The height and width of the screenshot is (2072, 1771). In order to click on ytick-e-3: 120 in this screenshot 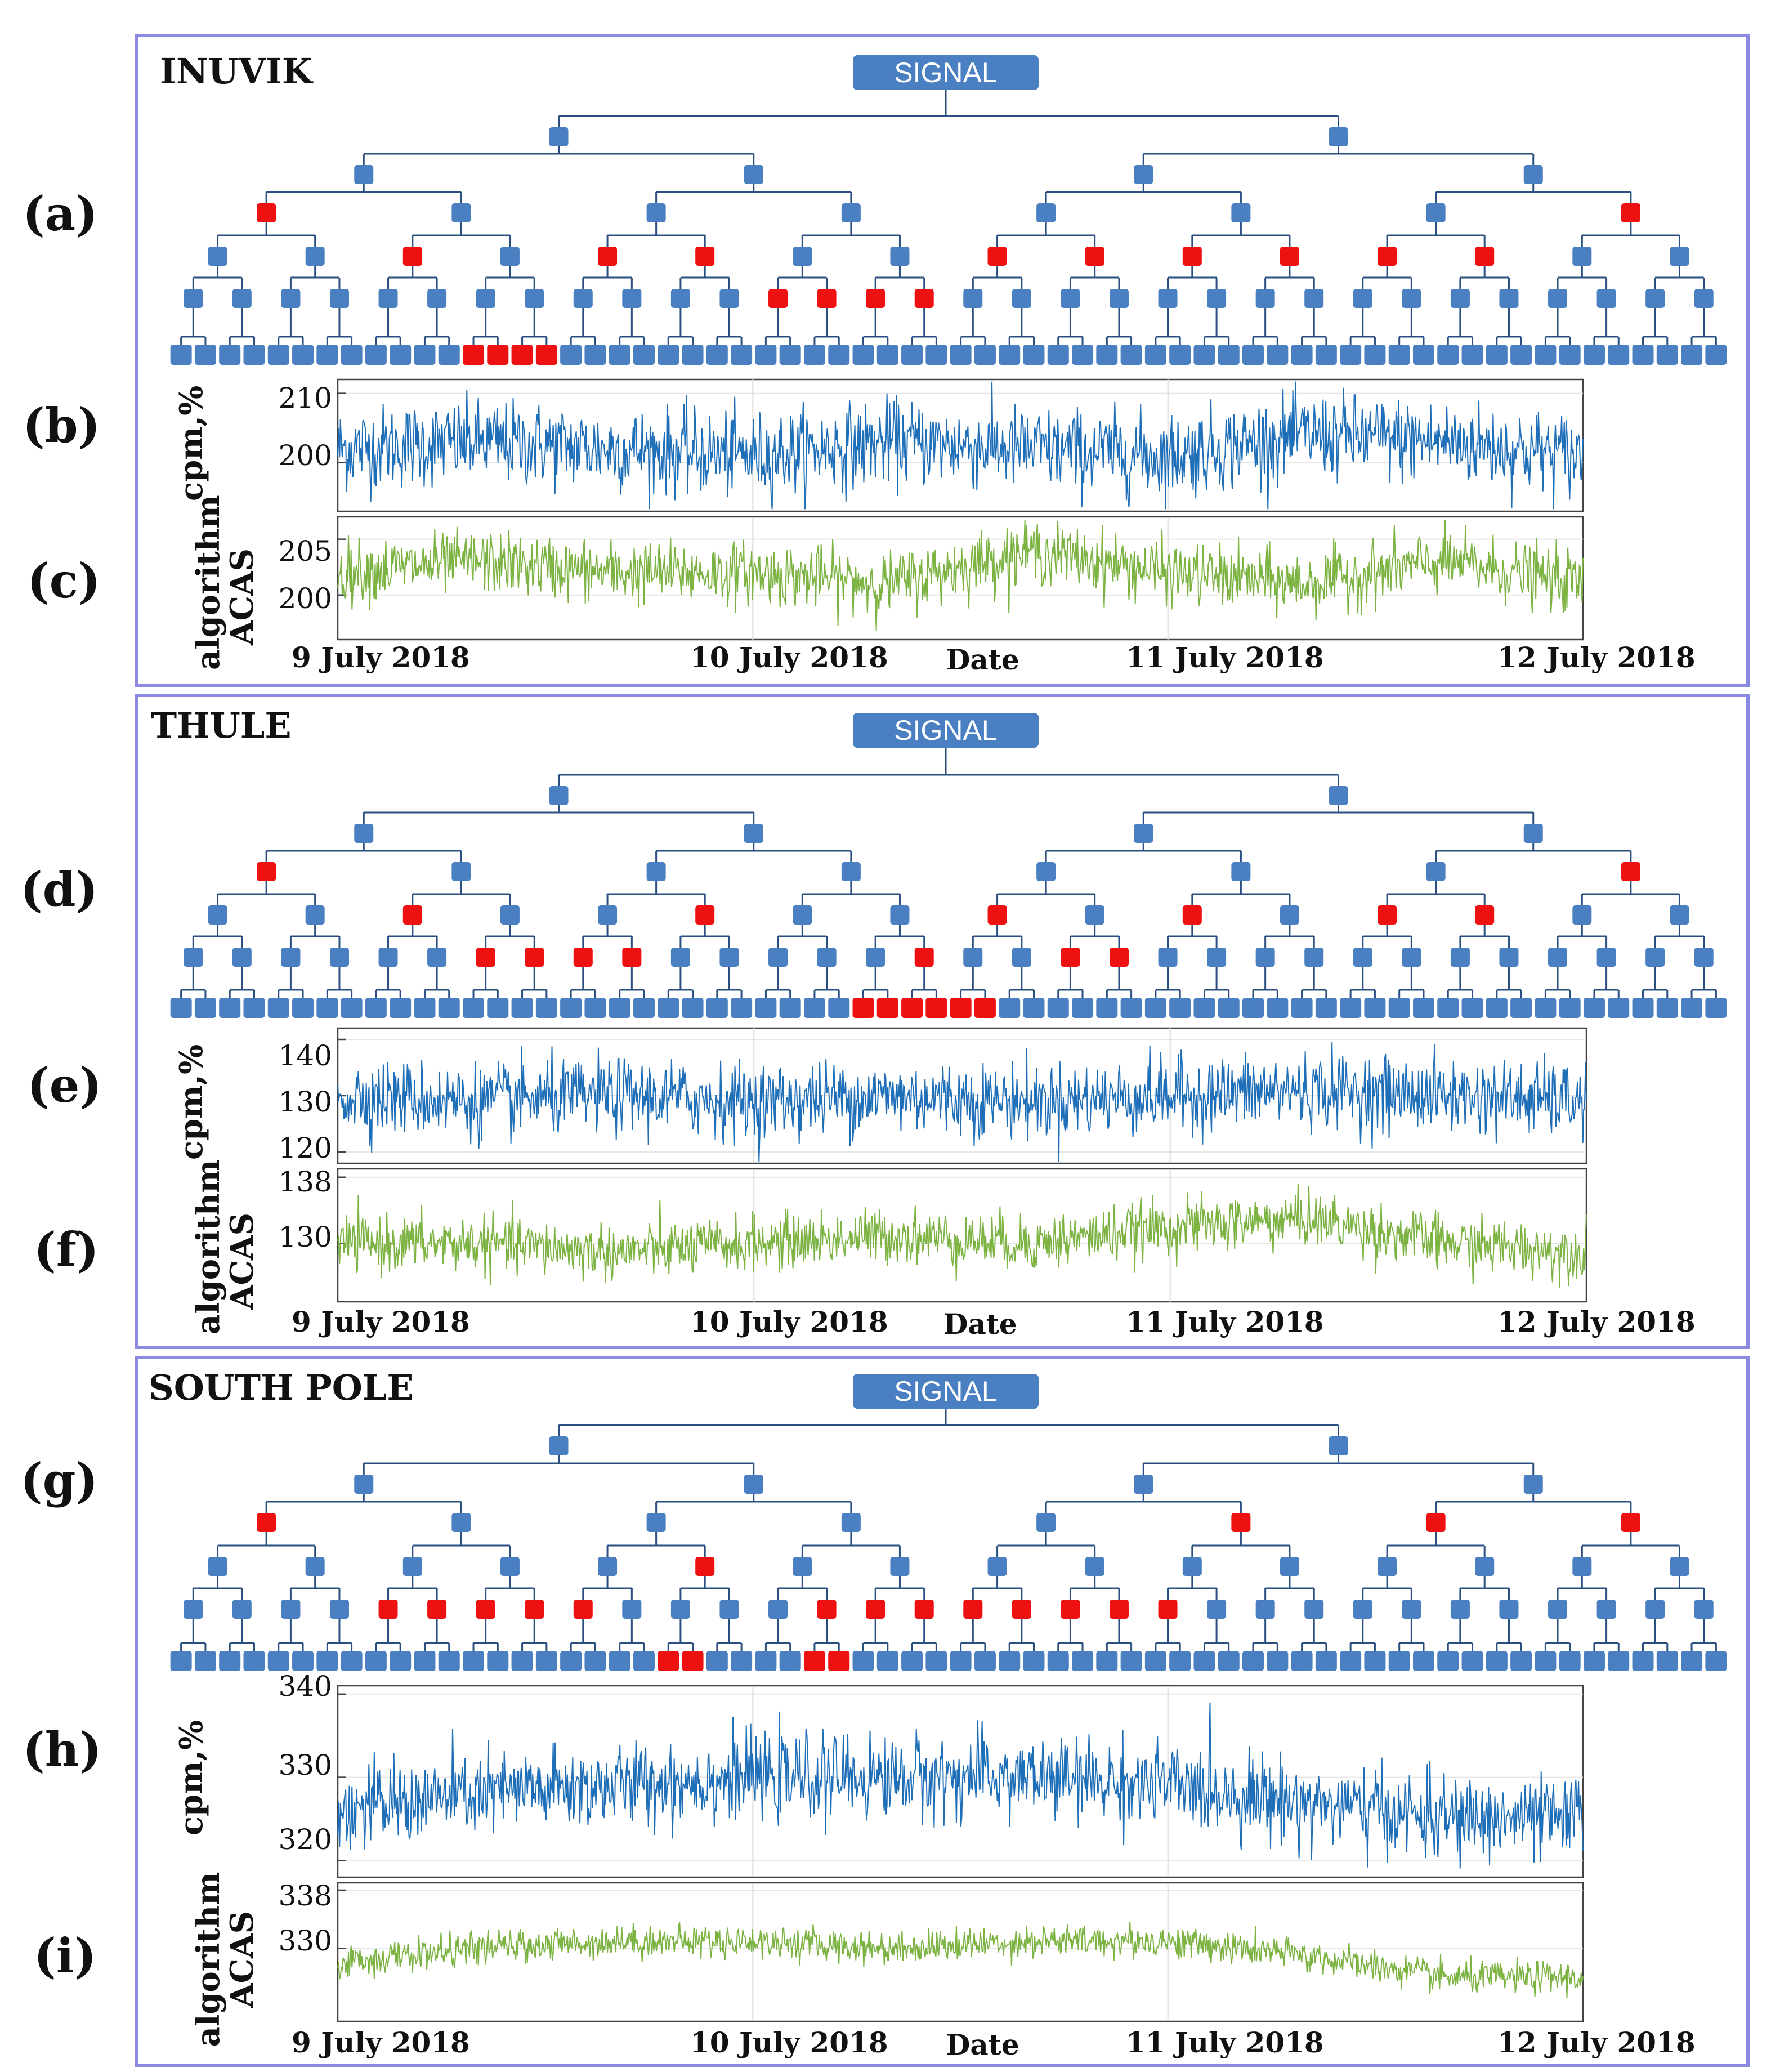, I will do `click(305, 1148)`.